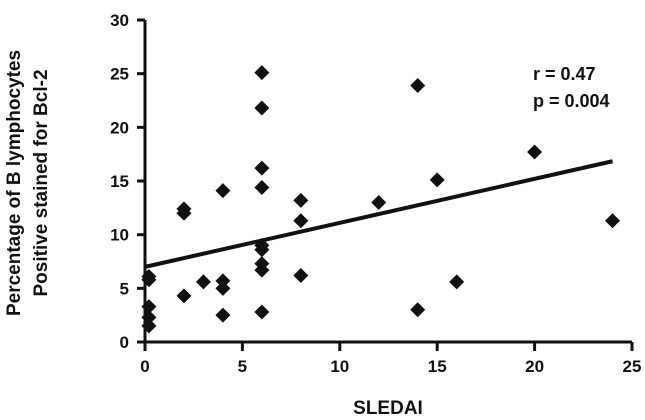 The height and width of the screenshot is (420, 645). Describe the element at coordinates (41, 182) in the screenshot. I see `y-axis-title-line-2: Positive stained for Bcl-2` at that location.